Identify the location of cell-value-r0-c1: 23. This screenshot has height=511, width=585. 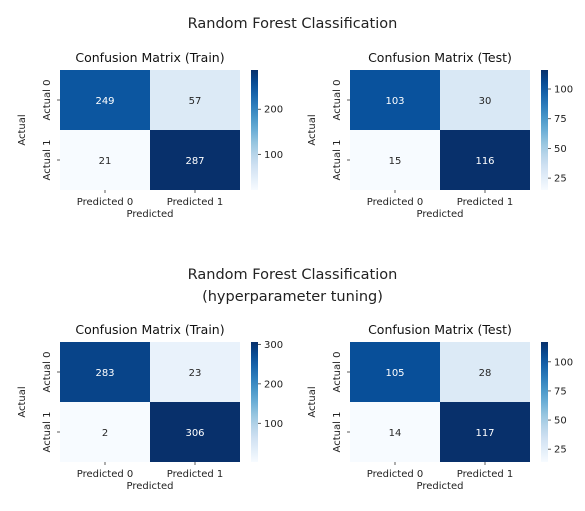
(195, 373).